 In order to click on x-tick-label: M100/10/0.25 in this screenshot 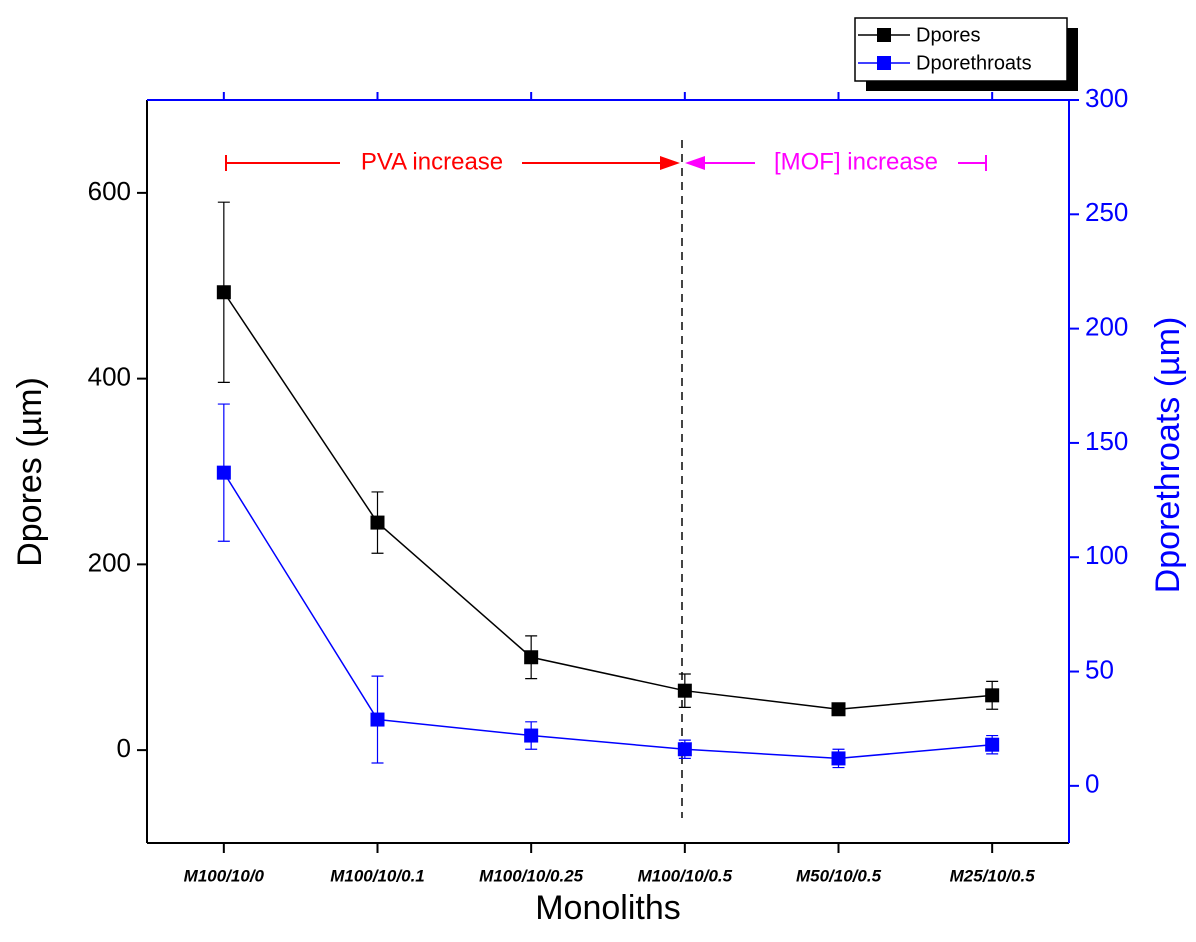, I will do `click(531, 875)`.